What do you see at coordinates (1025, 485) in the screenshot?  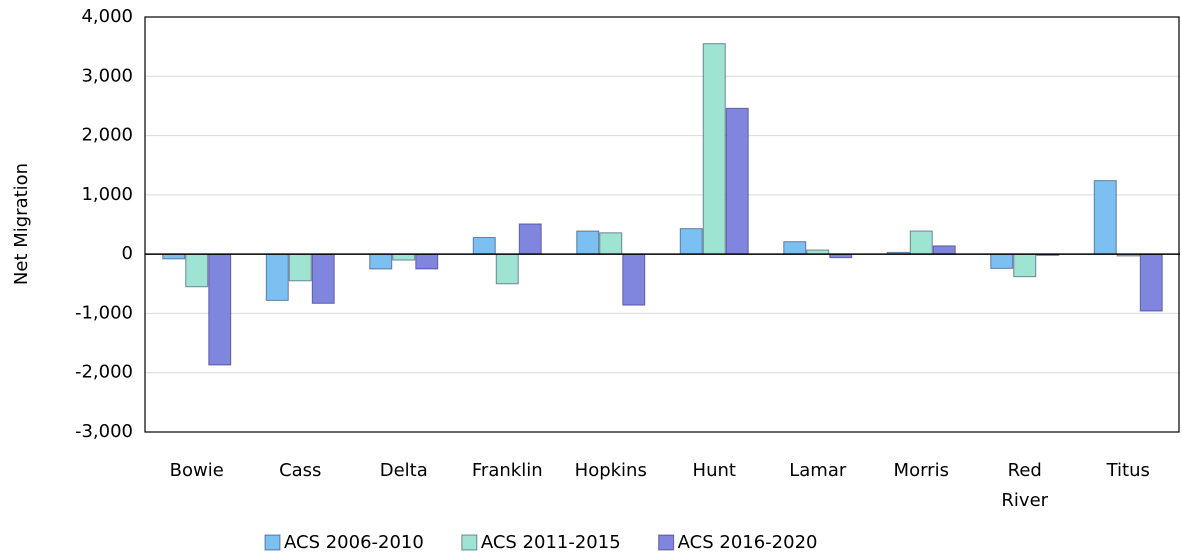 I see `x-tick-label: Red River` at bounding box center [1025, 485].